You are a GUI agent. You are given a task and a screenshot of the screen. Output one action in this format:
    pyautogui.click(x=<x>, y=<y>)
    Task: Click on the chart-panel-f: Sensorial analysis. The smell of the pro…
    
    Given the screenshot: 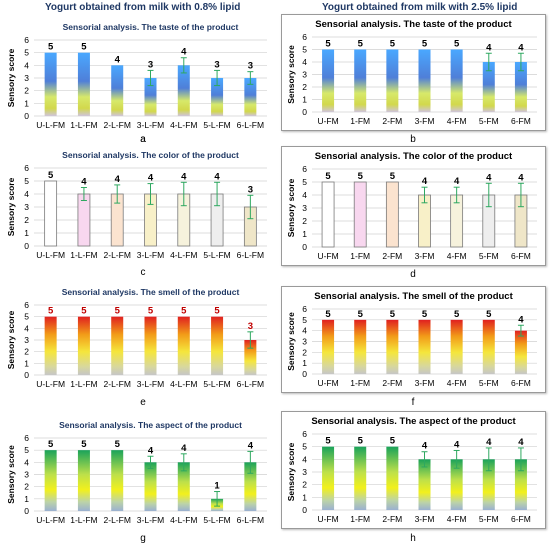 What is the action you would take?
    pyautogui.click(x=413, y=339)
    